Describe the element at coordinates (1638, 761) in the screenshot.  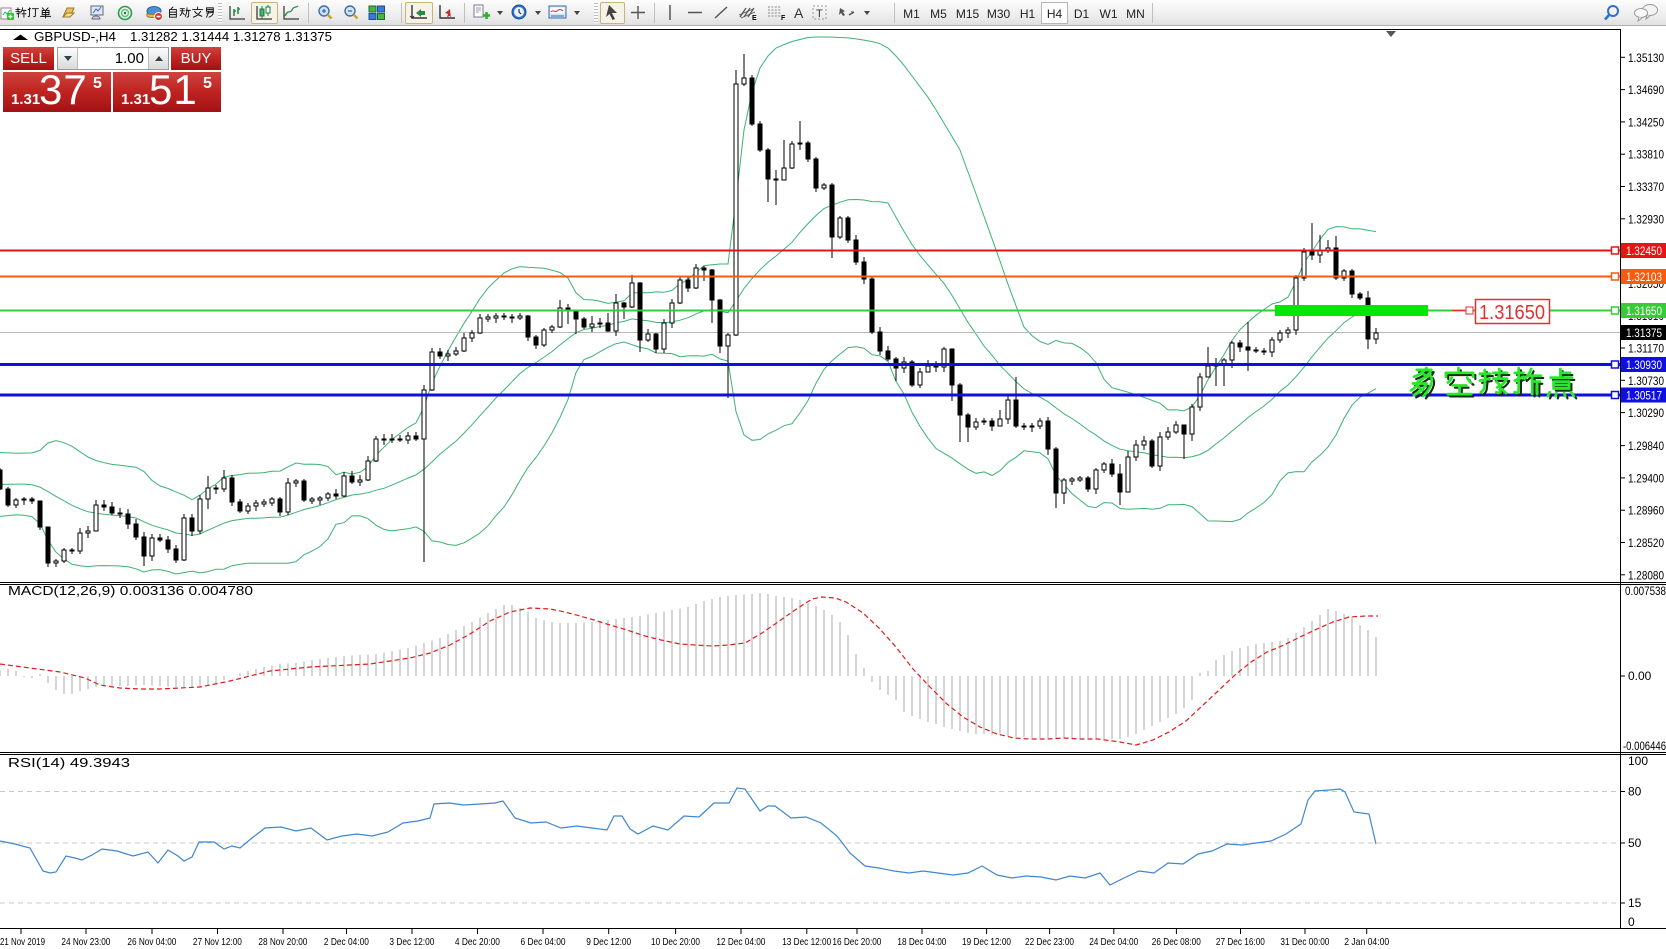
I see `svg-text: 100` at that location.